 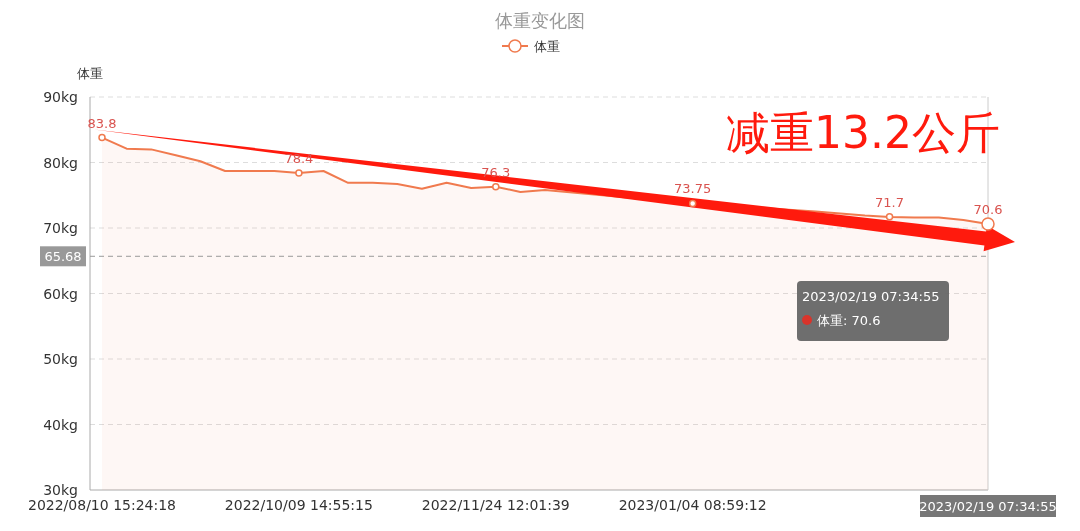 I want to click on x-tick-label: 2022/11/24 12:01:39, so click(x=495, y=505).